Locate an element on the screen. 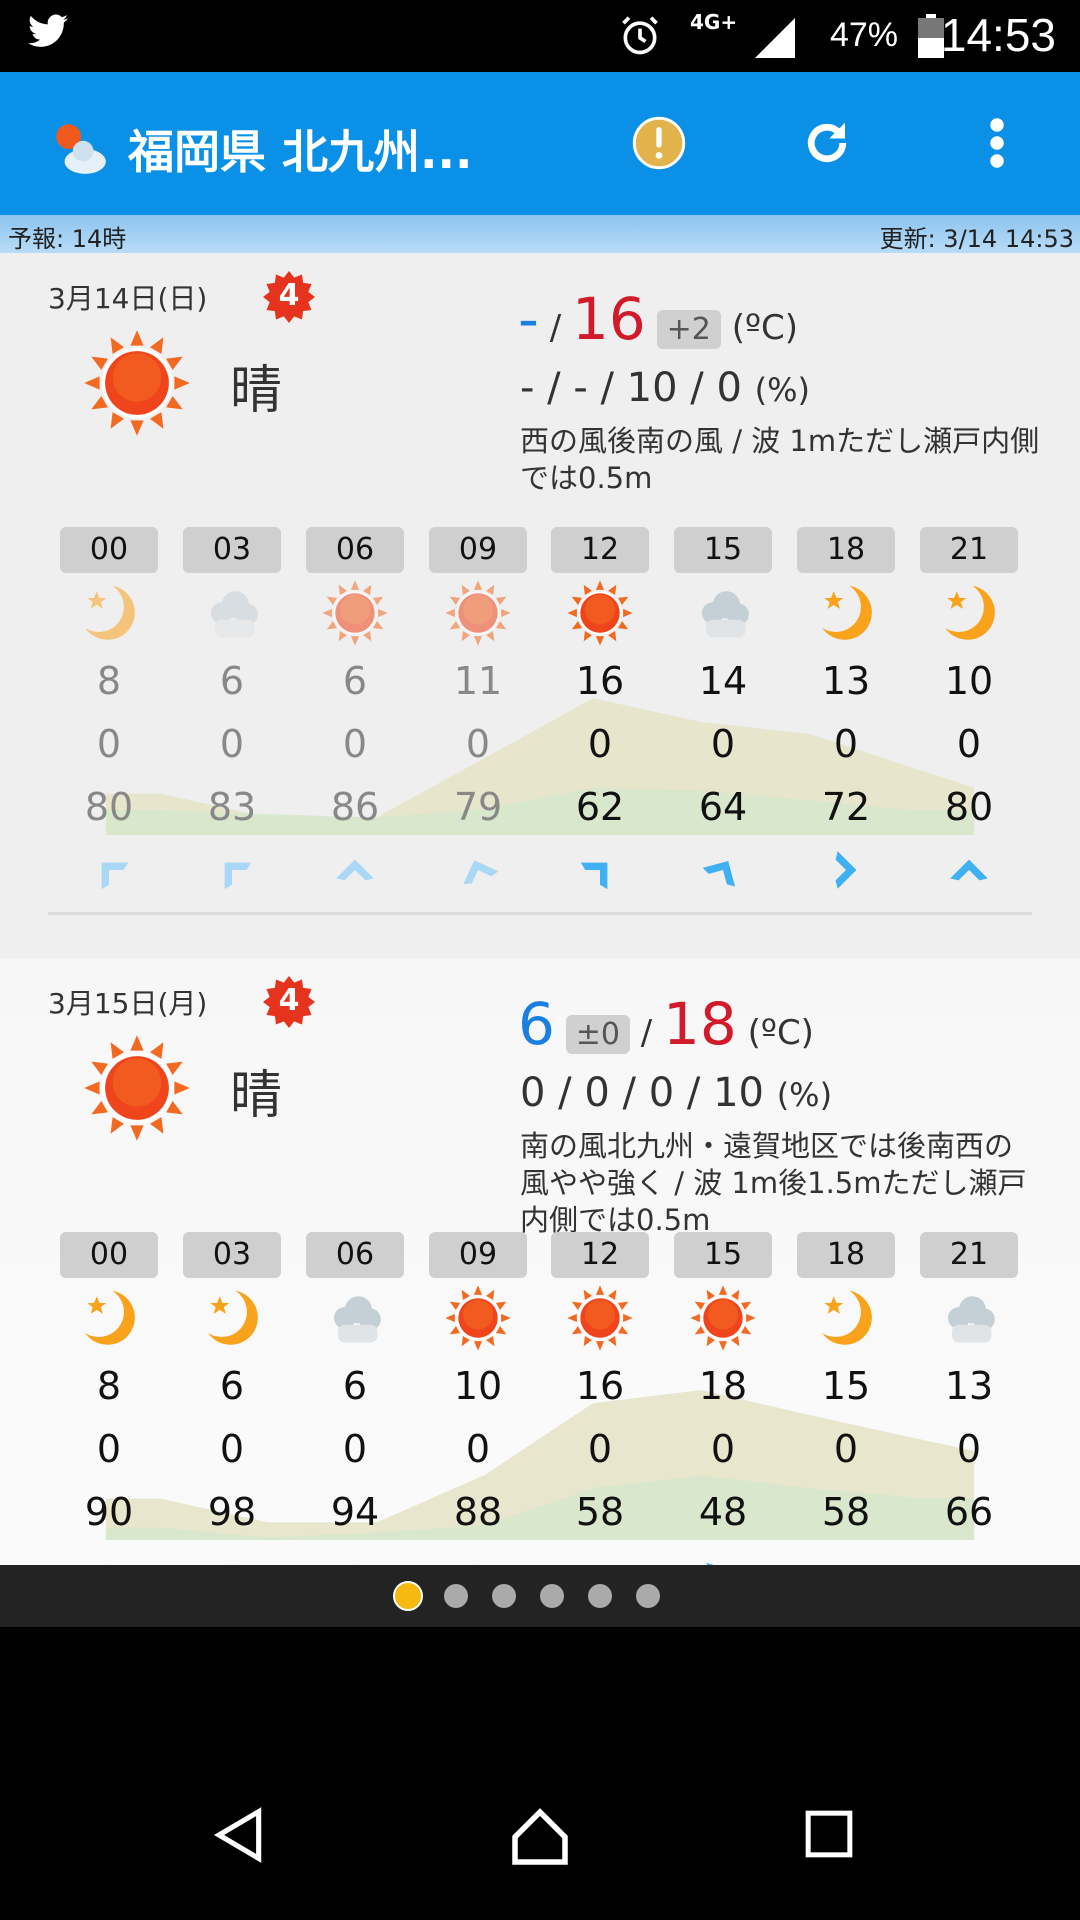 The image size is (1080, 1920). hour-column: 18 15 0 58 is located at coordinates (846, 1398).